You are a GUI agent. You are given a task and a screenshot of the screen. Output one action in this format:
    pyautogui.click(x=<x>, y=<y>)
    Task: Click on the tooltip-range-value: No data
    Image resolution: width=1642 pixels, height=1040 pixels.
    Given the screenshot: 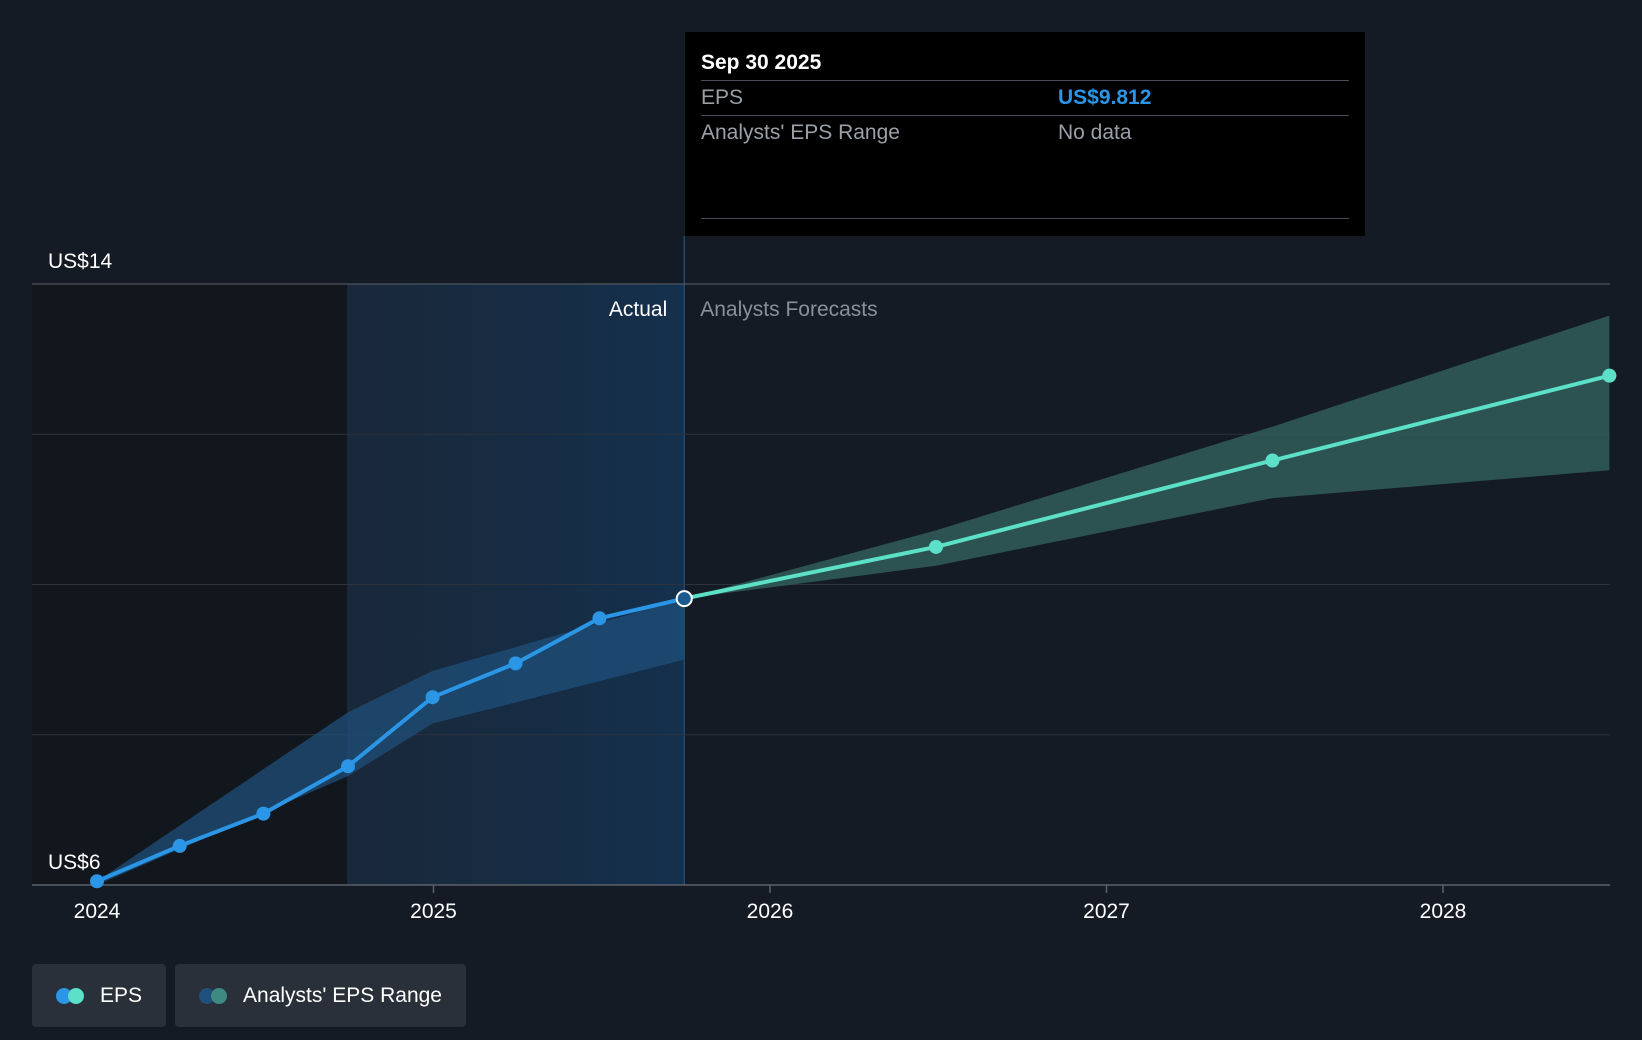 What is the action you would take?
    pyautogui.click(x=1095, y=132)
    